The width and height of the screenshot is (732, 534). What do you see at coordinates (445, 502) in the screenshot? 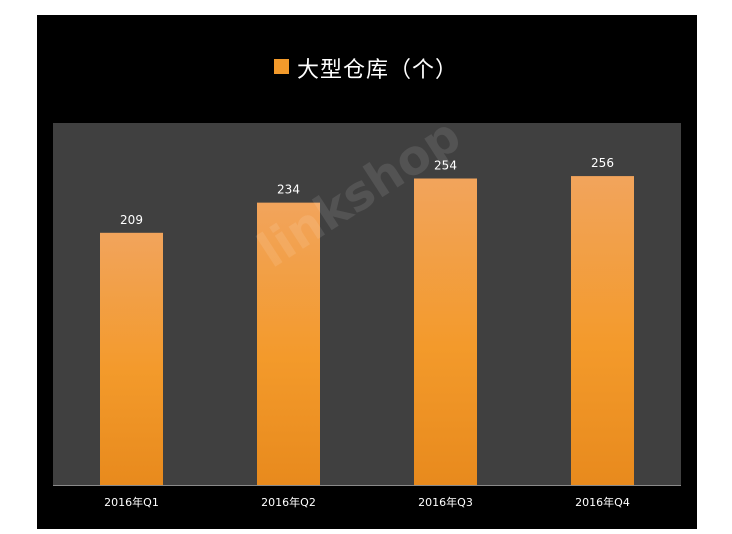
I see `x-tick-label-3: 2016年Q3` at bounding box center [445, 502].